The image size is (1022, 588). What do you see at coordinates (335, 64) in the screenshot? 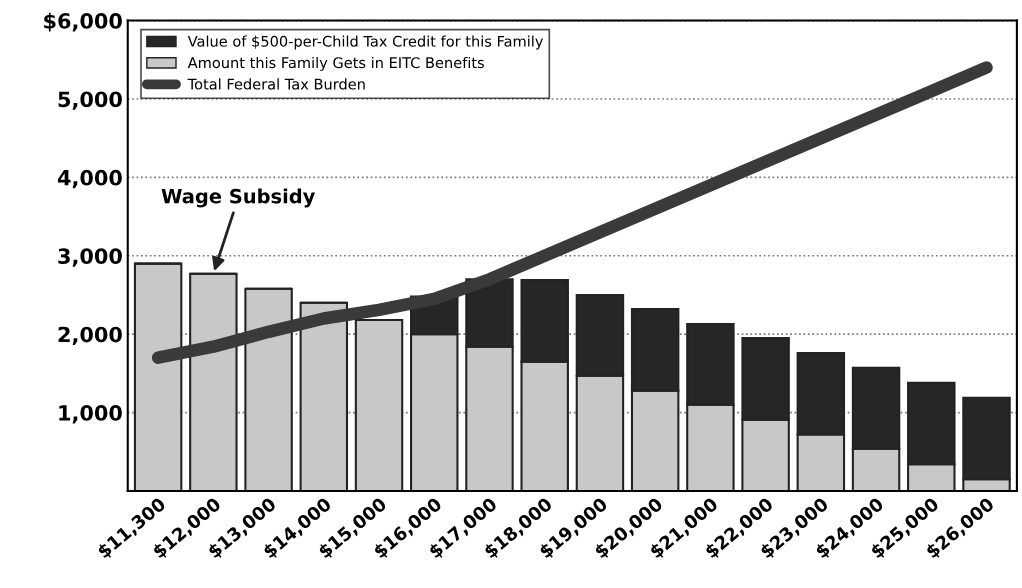
I see `legend-label: Amount this Family Gets in EITC Benefits` at bounding box center [335, 64].